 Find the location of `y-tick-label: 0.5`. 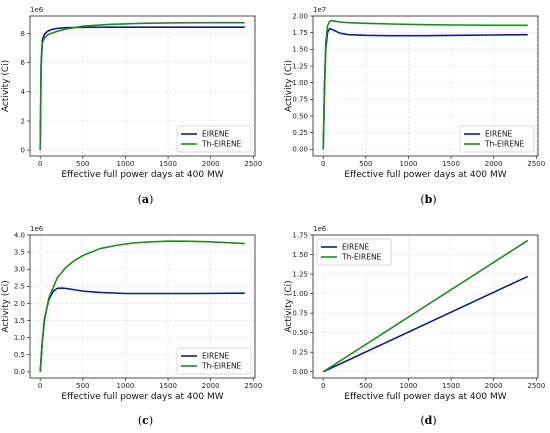

y-tick-label: 0.5 is located at coordinates (19, 355).